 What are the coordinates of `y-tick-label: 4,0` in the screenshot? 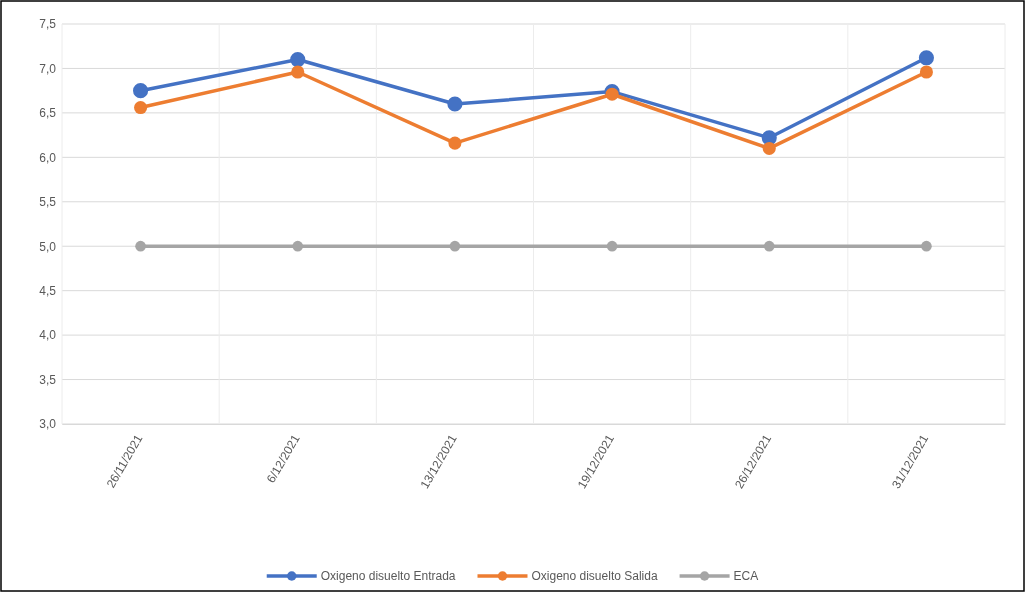 It's located at (48, 335).